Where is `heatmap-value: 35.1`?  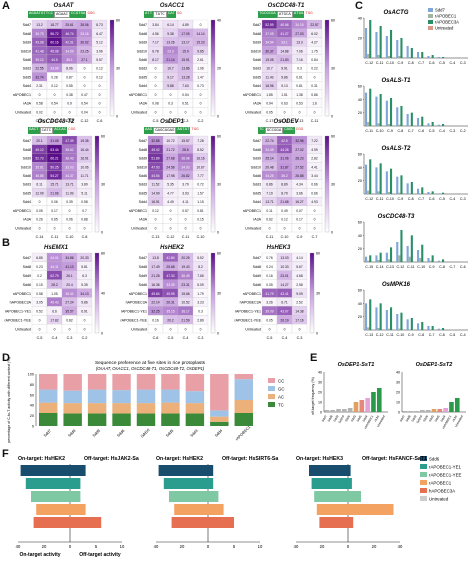 heatmap-value: 35.1 is located at coordinates (69, 60).